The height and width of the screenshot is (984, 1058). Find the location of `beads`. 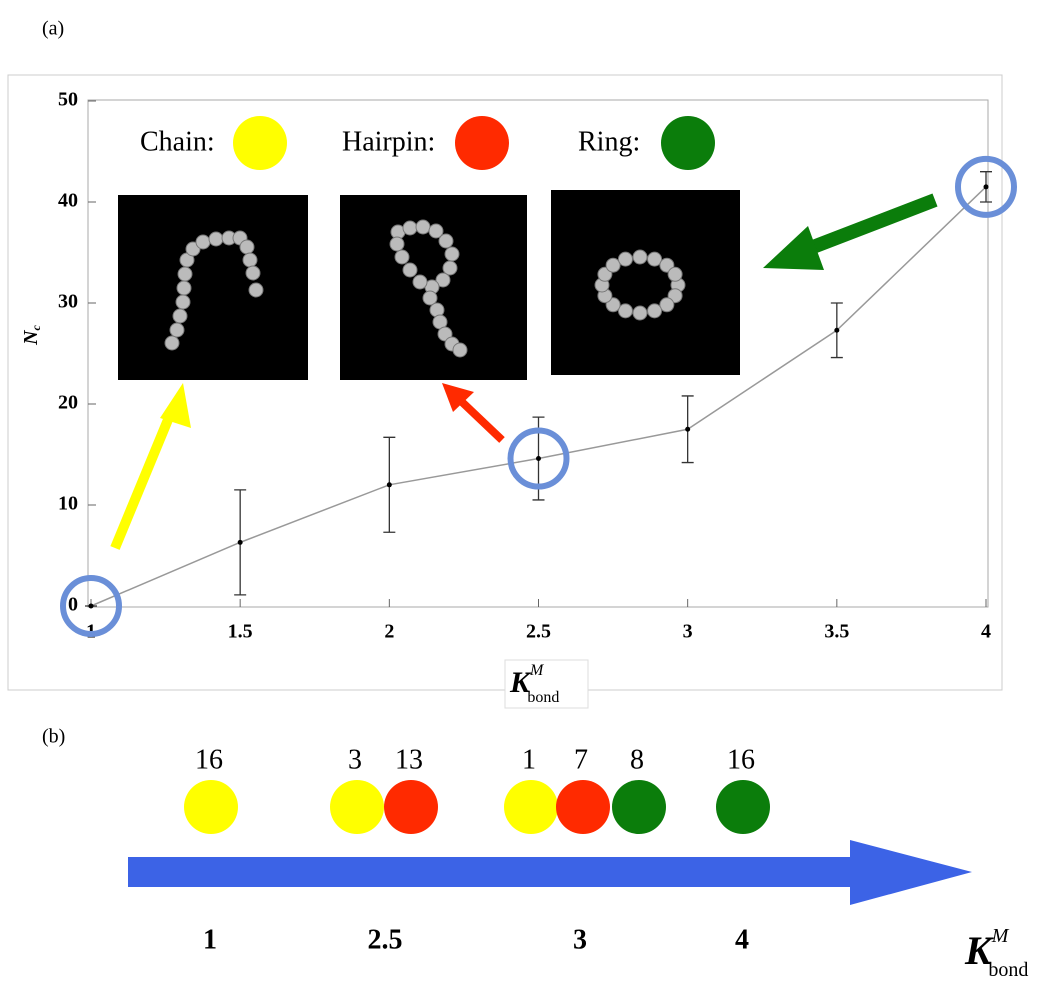

beads is located at coordinates (425, 288).